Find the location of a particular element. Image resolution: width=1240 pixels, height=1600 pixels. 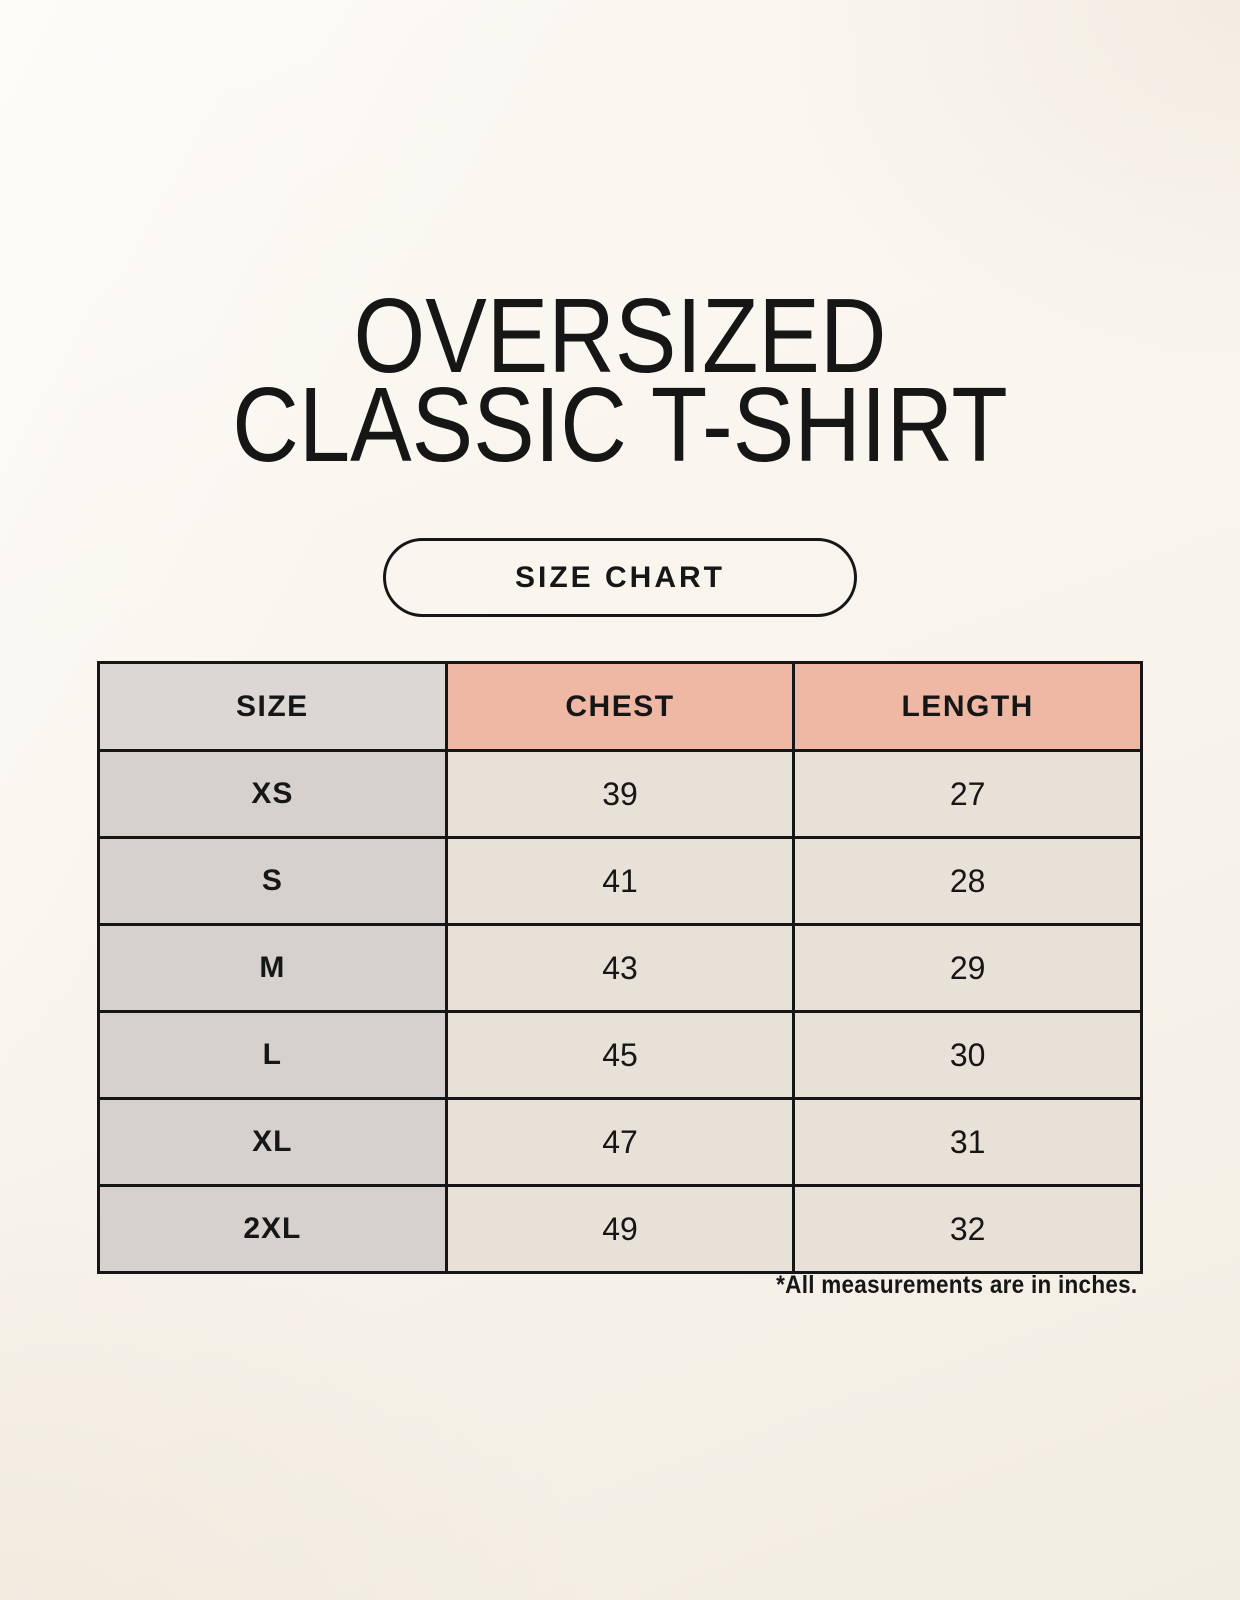

table-row: 2XL 49 32 is located at coordinates (620, 1229).